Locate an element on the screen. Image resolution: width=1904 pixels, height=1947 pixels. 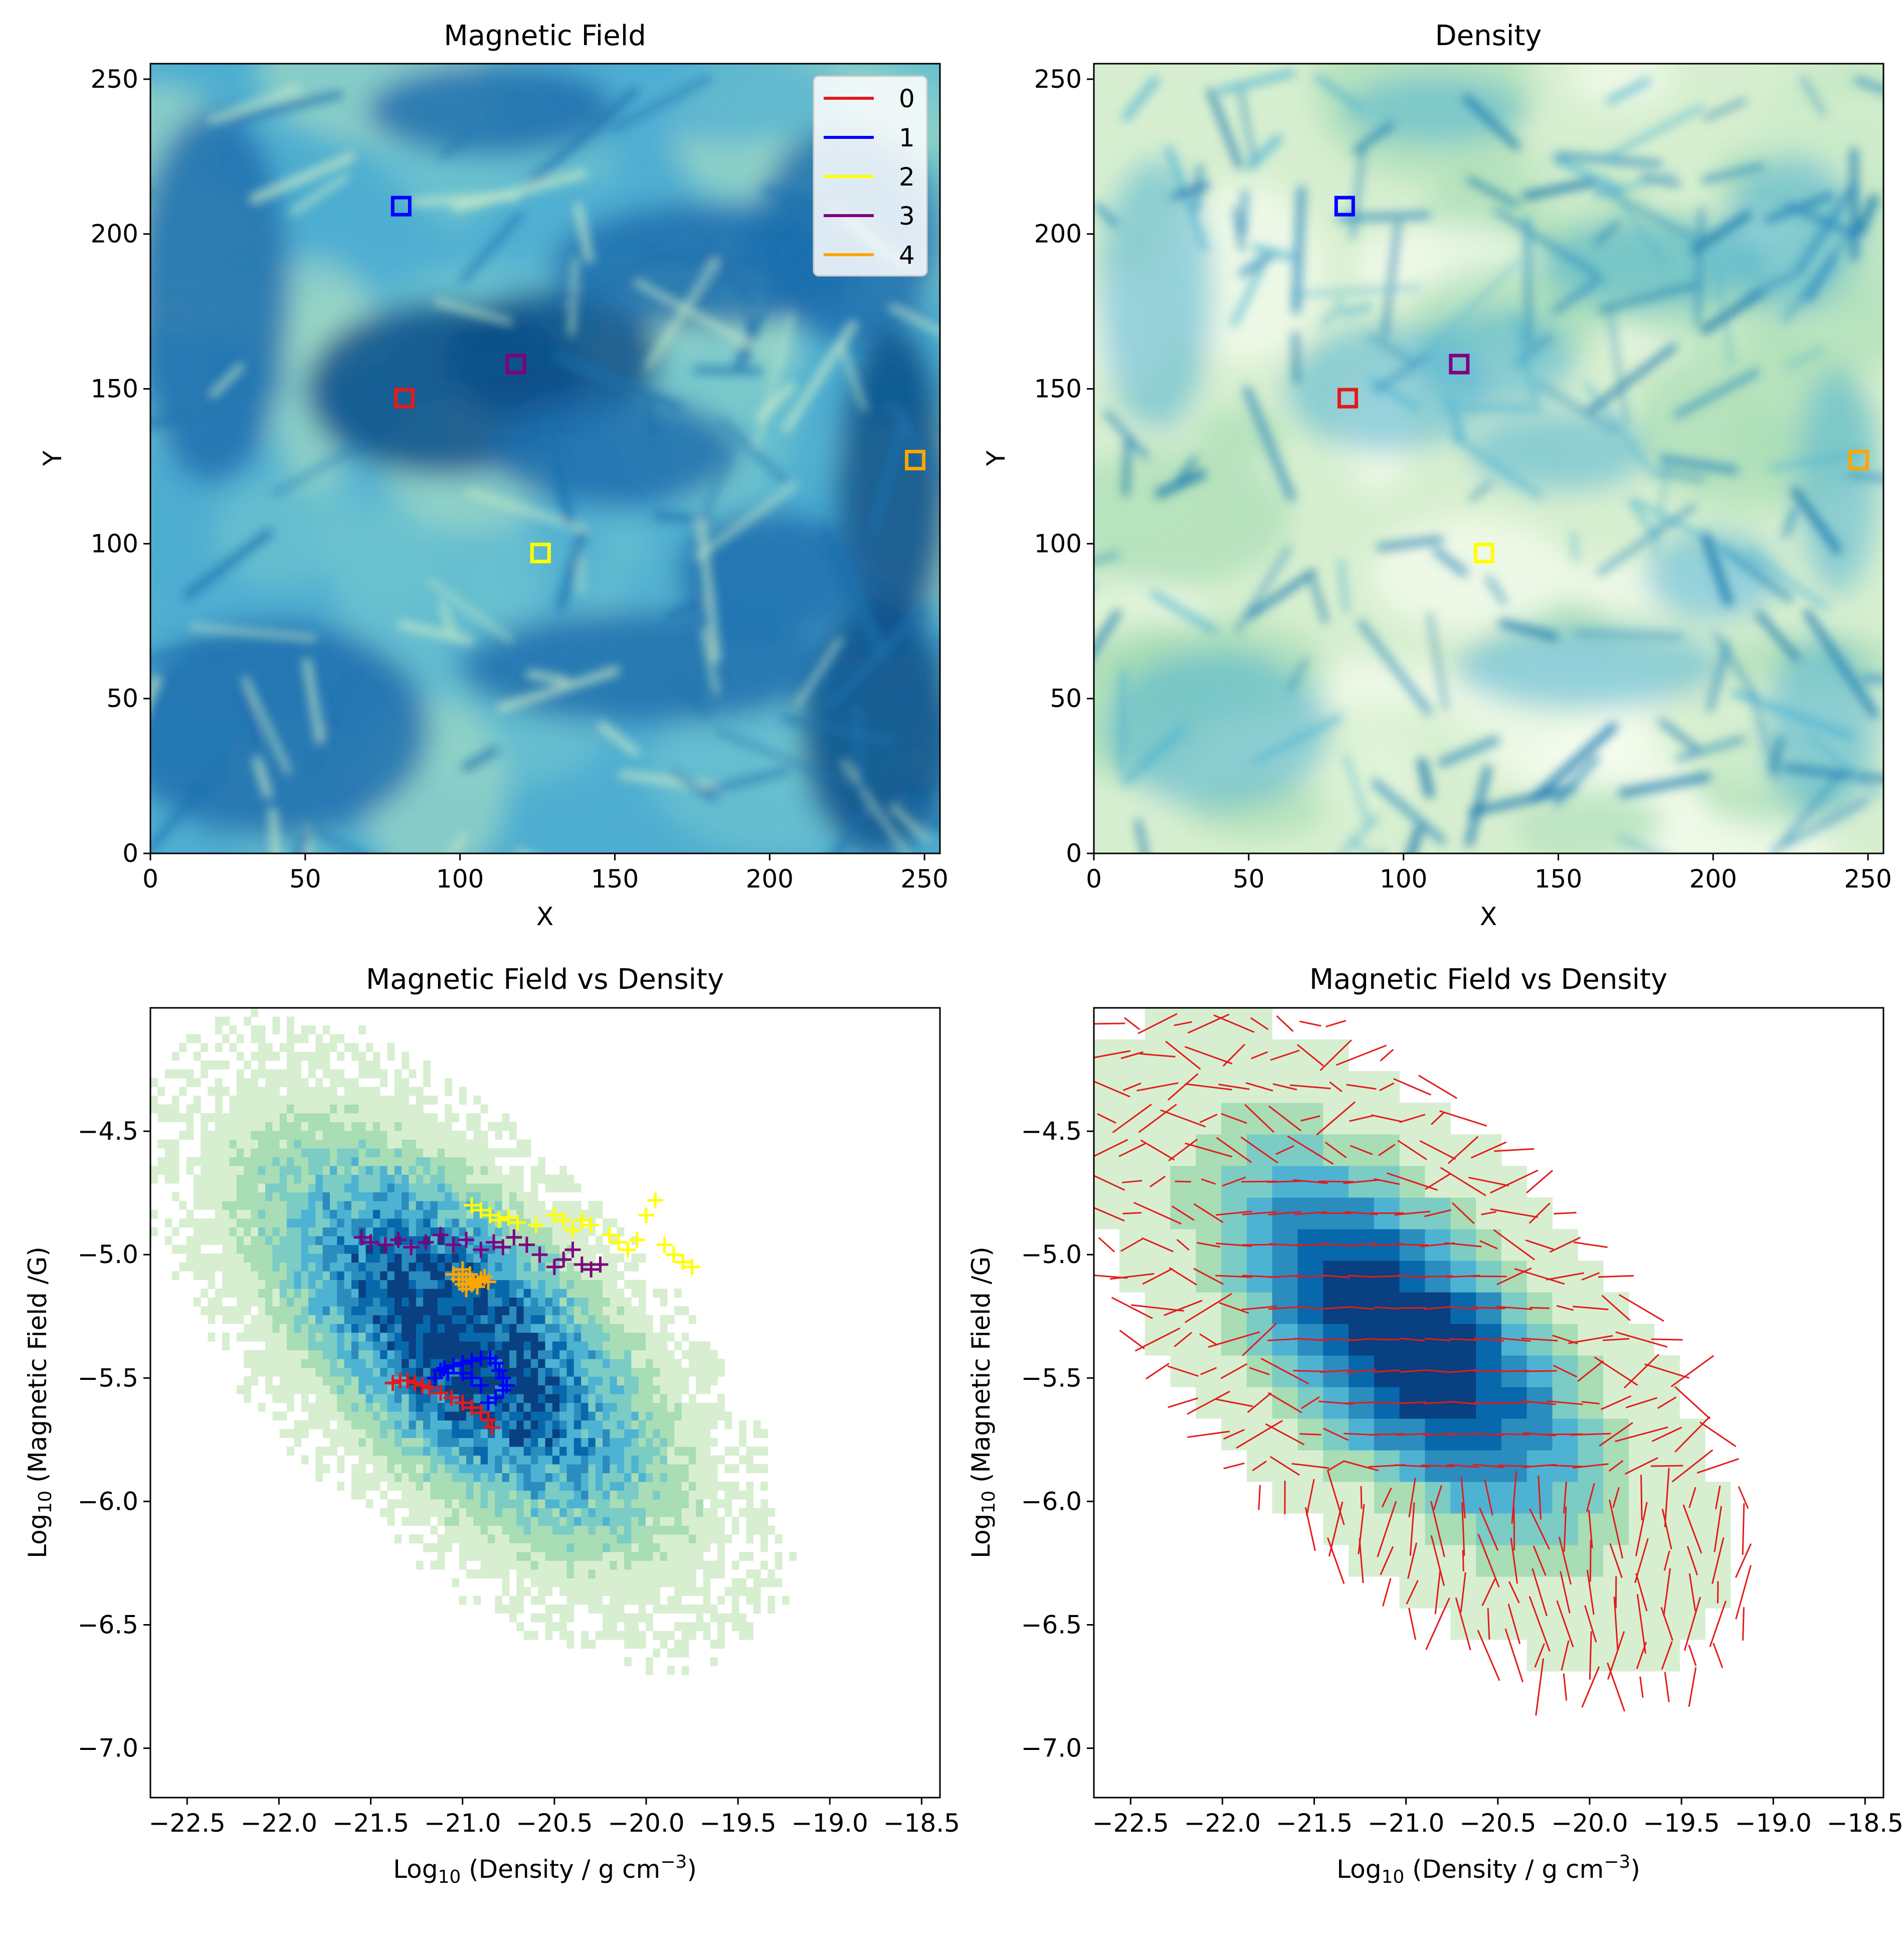
y-tick-label: 0 is located at coordinates (1074, 853).